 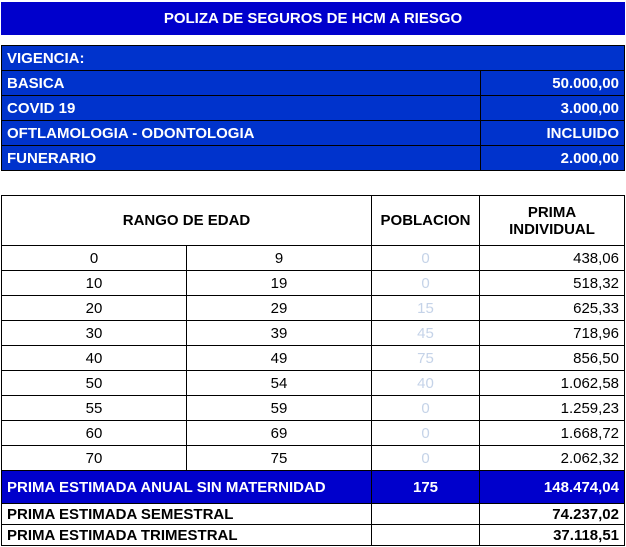 I want to click on coverage-value: INCLUIDO, so click(x=552, y=133).